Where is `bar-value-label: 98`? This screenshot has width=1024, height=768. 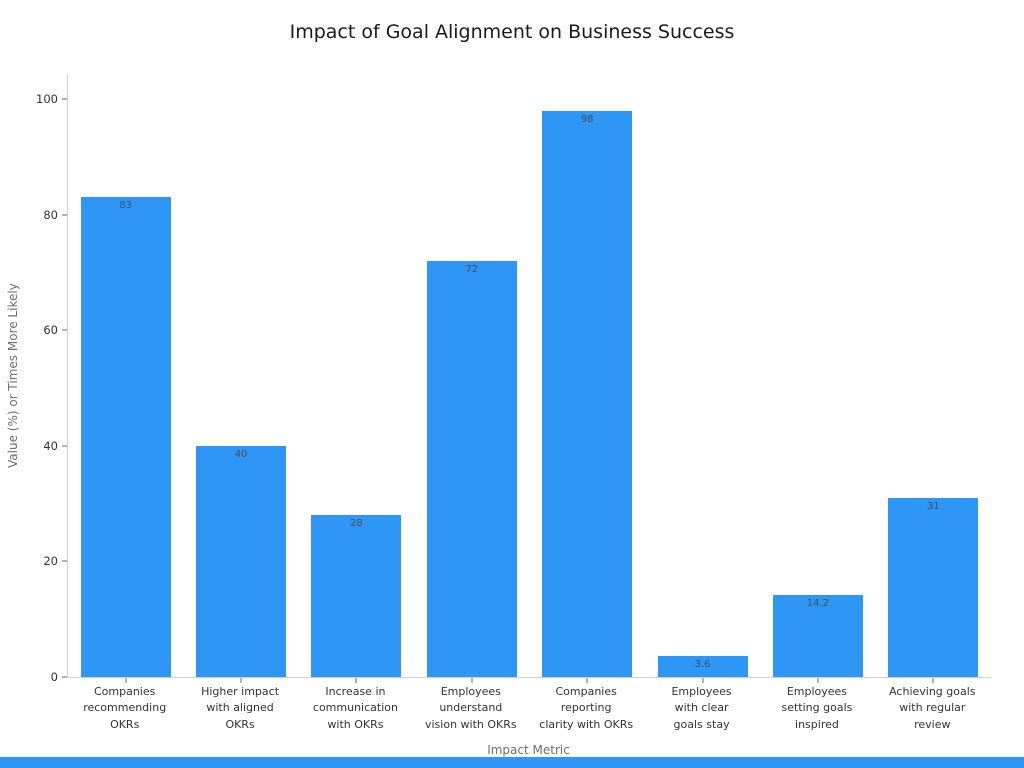 bar-value-label: 98 is located at coordinates (587, 119).